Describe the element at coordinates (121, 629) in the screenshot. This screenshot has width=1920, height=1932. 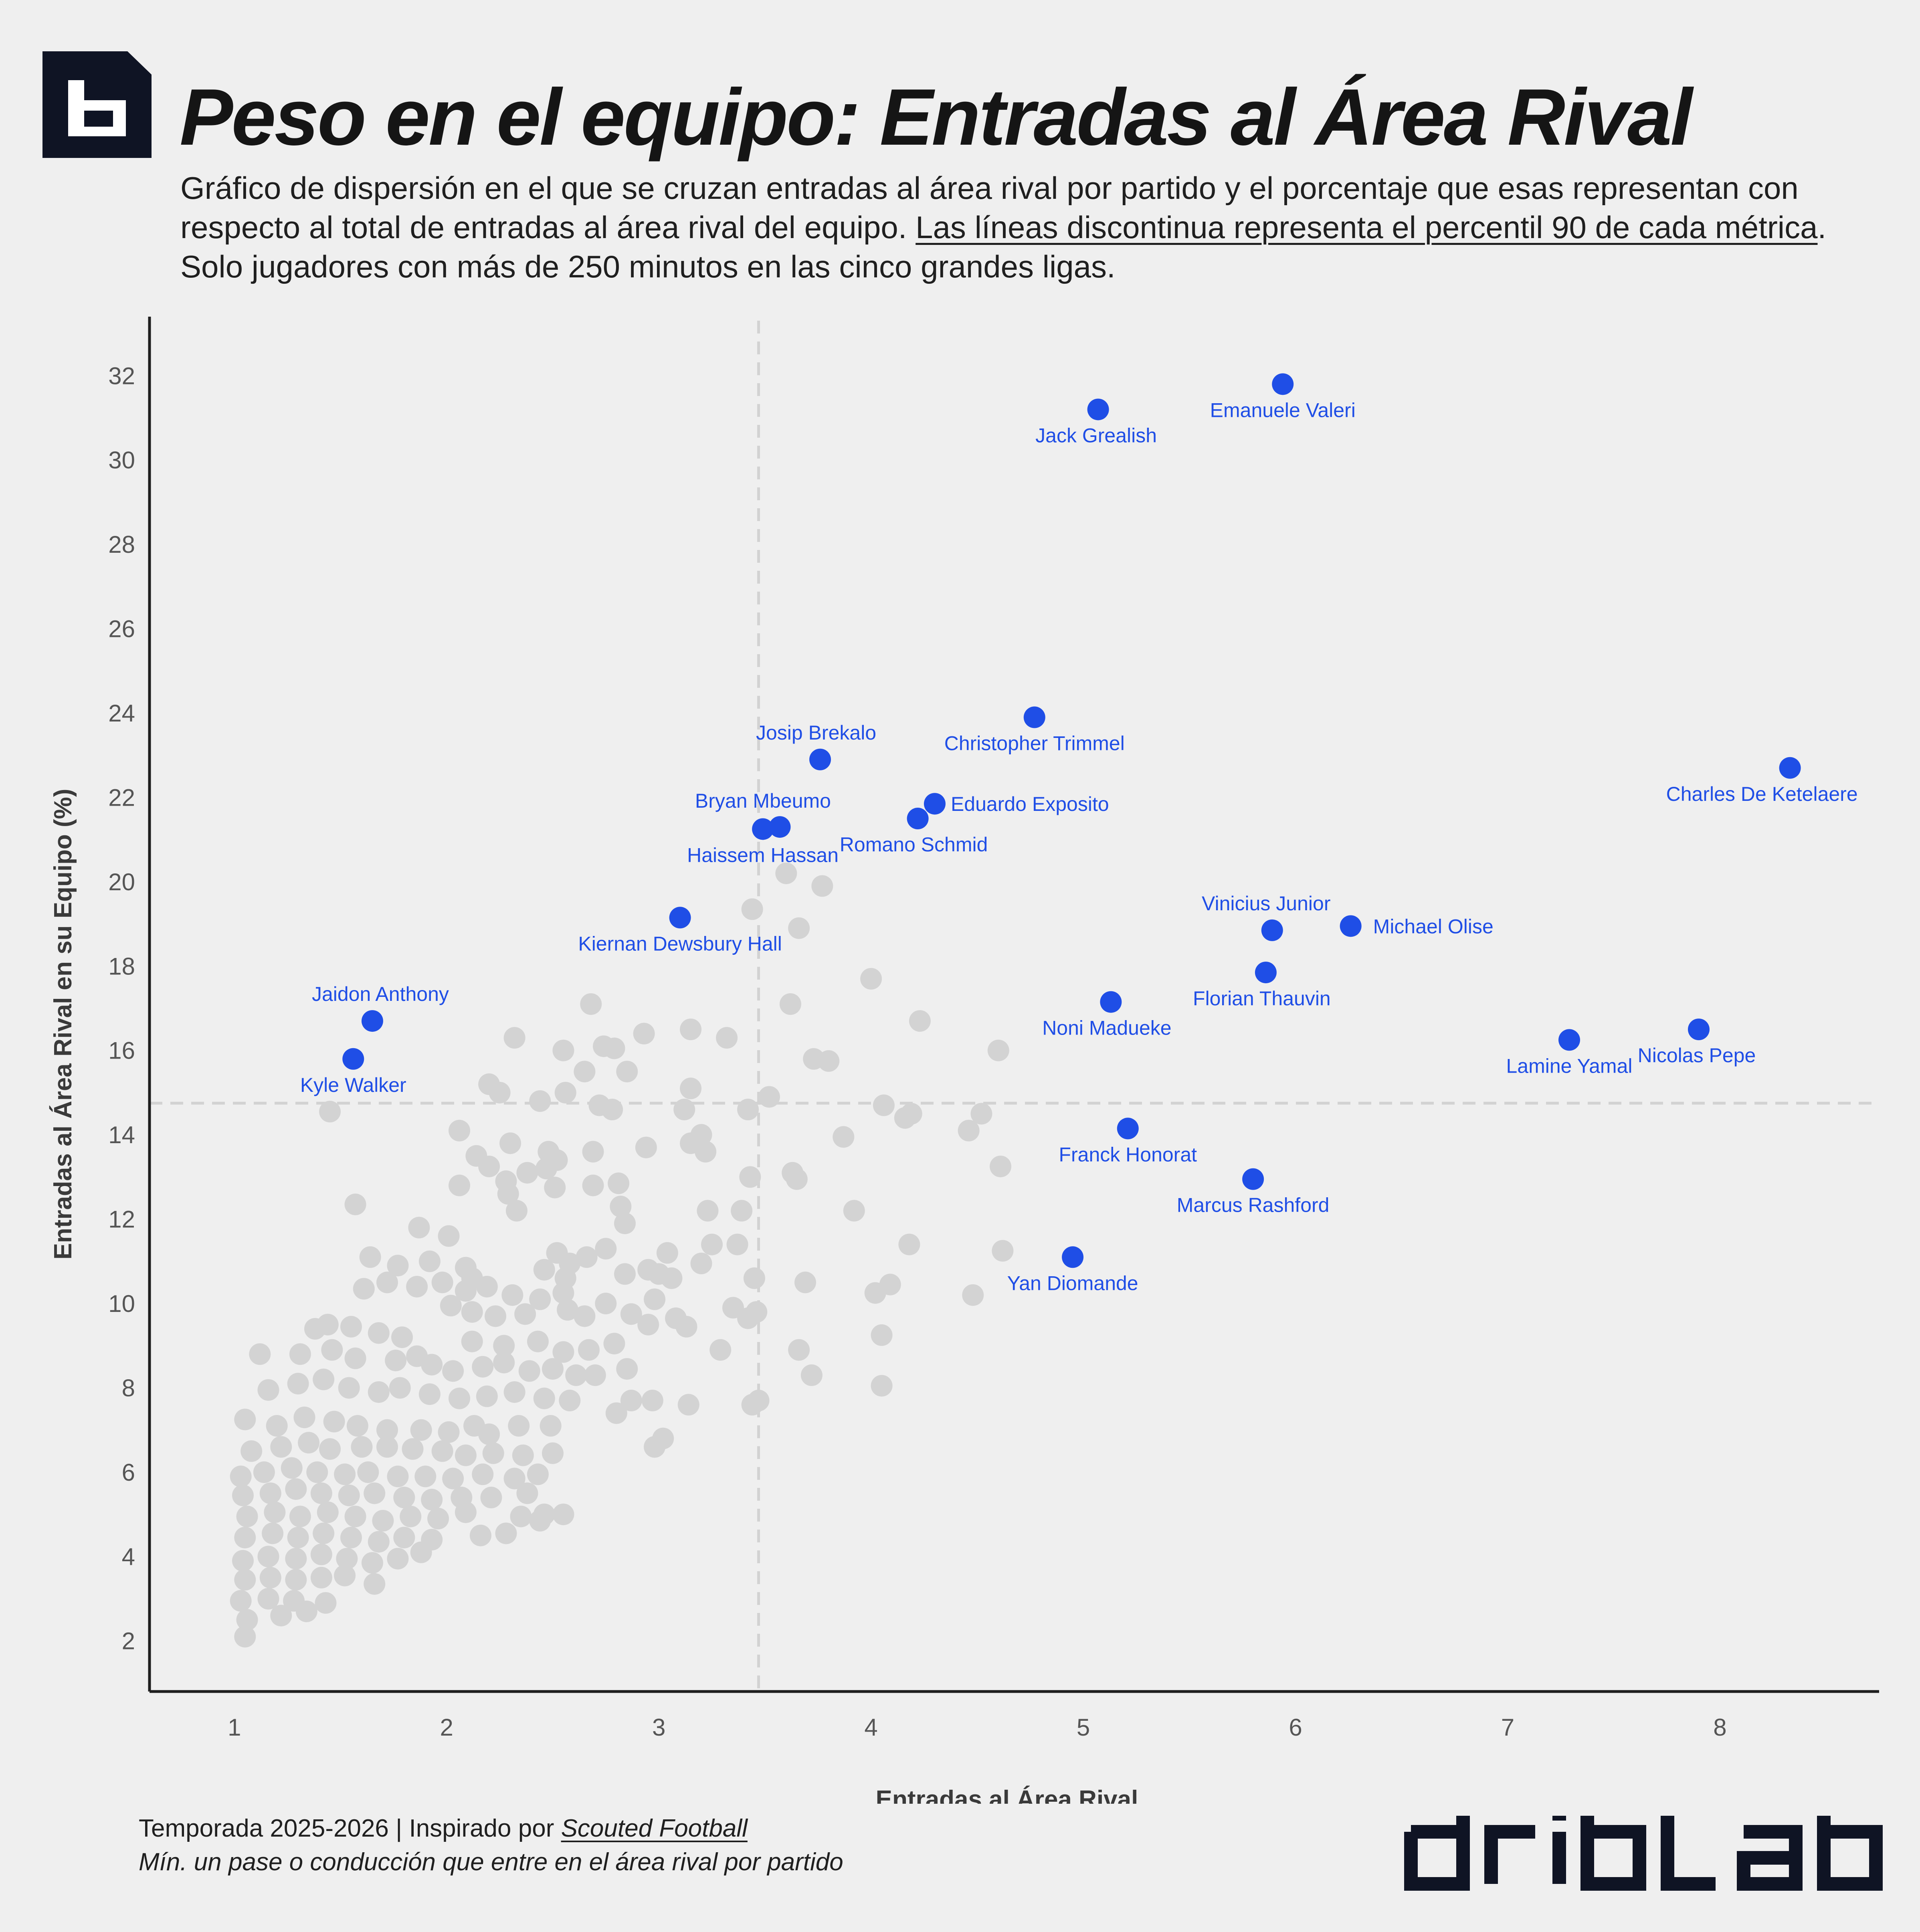
I see `y-tick-label: 26` at that location.